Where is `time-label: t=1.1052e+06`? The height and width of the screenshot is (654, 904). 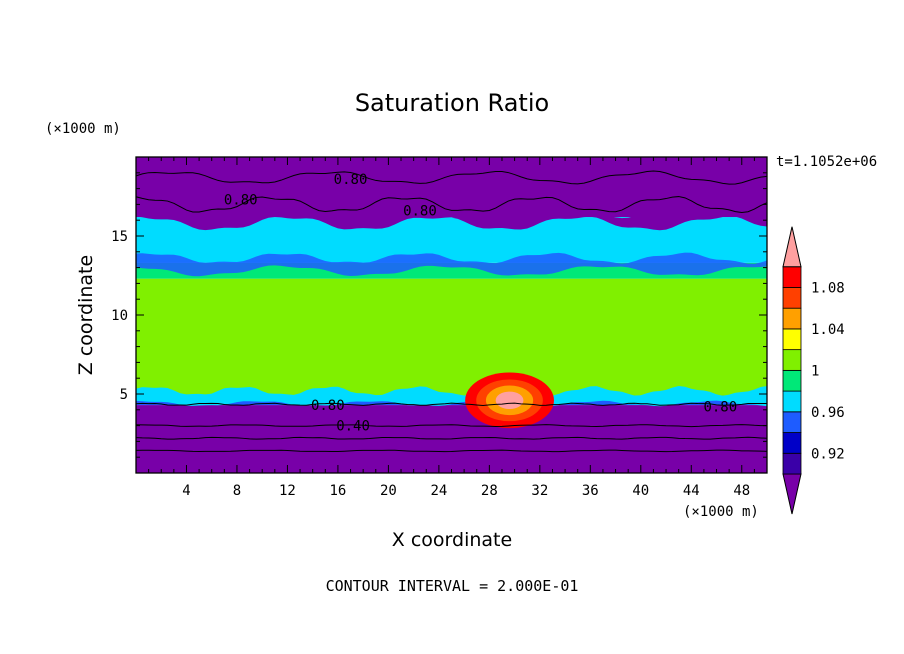 time-label: t=1.1052e+06 is located at coordinates (826, 162).